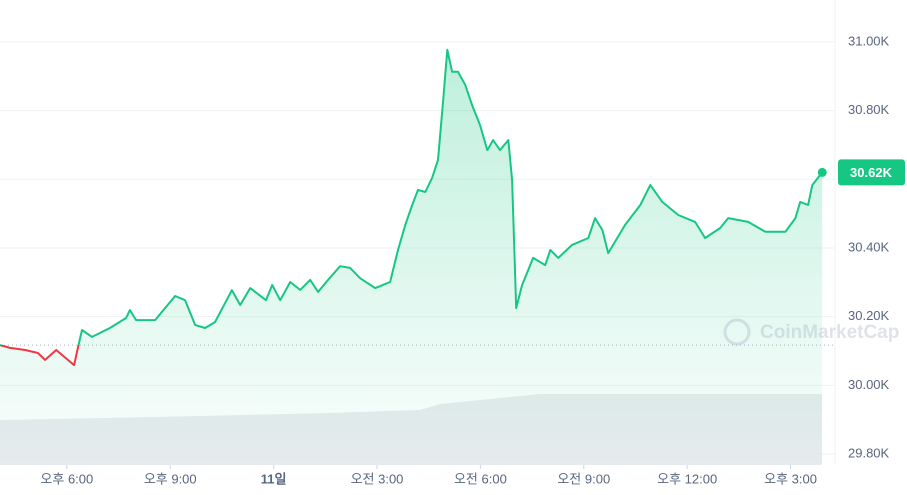  I want to click on watermark-logo, so click(737, 332).